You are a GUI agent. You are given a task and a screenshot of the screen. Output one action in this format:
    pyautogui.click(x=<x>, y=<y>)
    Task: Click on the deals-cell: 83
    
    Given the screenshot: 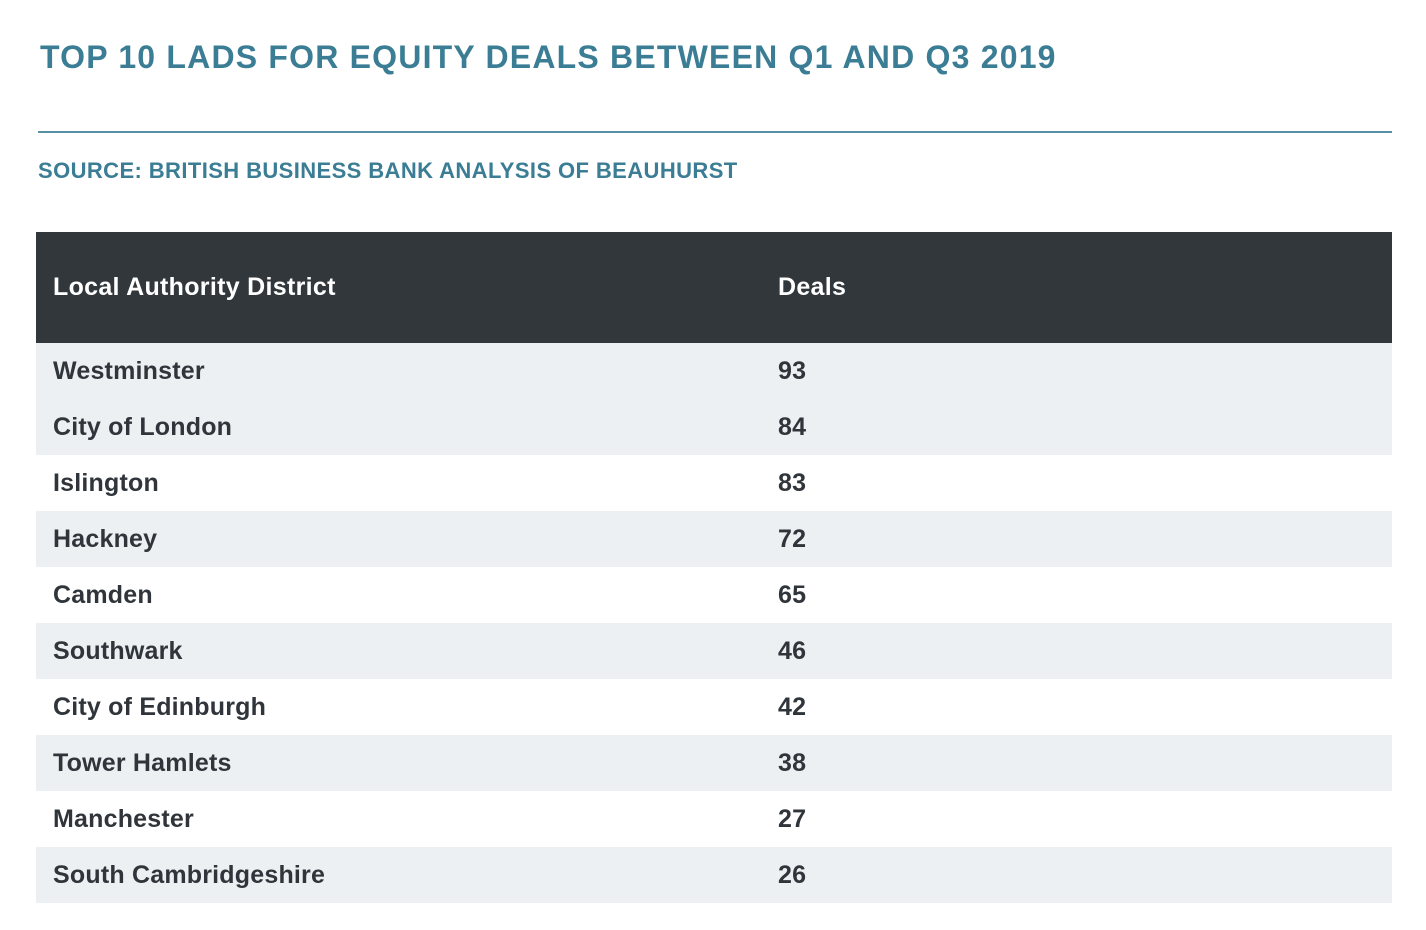 What is the action you would take?
    pyautogui.click(x=792, y=482)
    